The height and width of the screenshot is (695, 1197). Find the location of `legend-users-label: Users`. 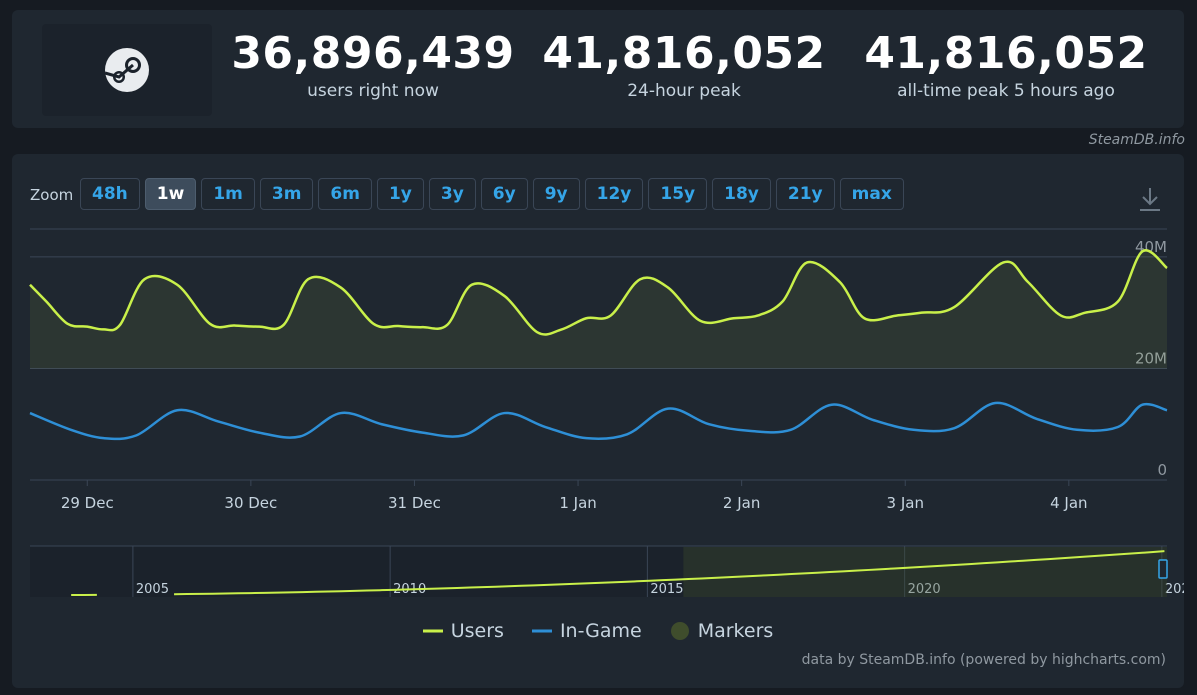

legend-users-label: Users is located at coordinates (477, 631).